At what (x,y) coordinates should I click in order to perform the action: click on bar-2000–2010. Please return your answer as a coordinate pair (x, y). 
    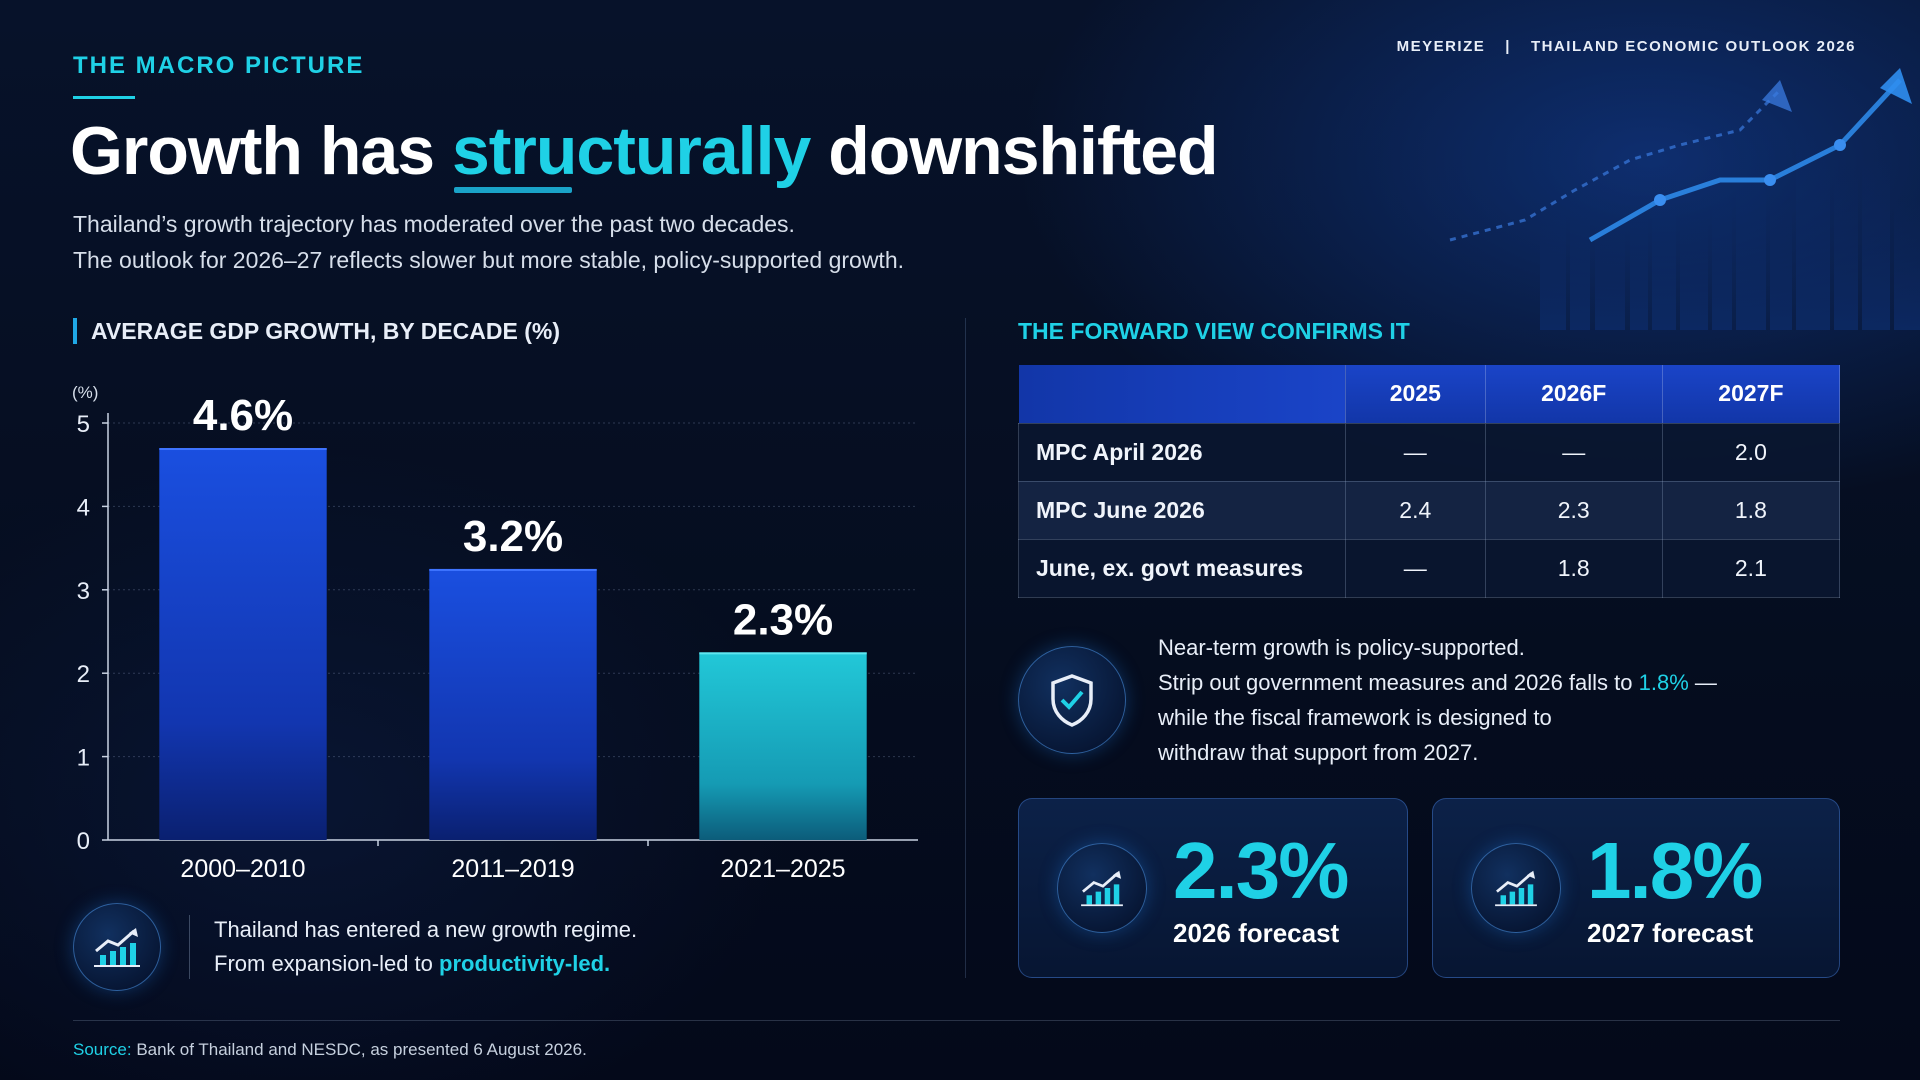
    Looking at the image, I should click on (243, 644).